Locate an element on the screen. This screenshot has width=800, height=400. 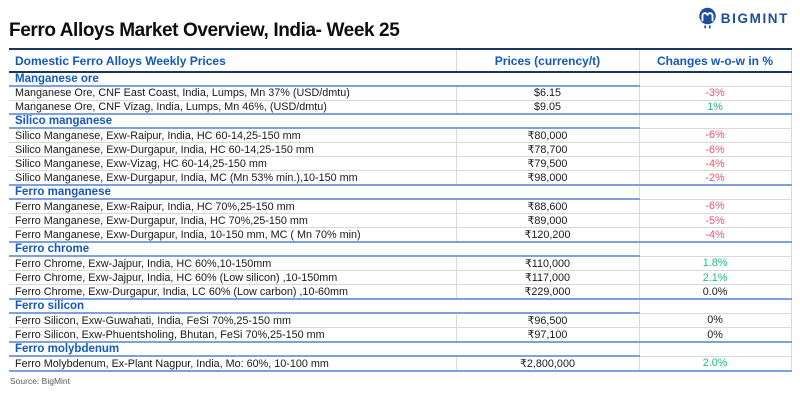
change-cell: -3% is located at coordinates (715, 93).